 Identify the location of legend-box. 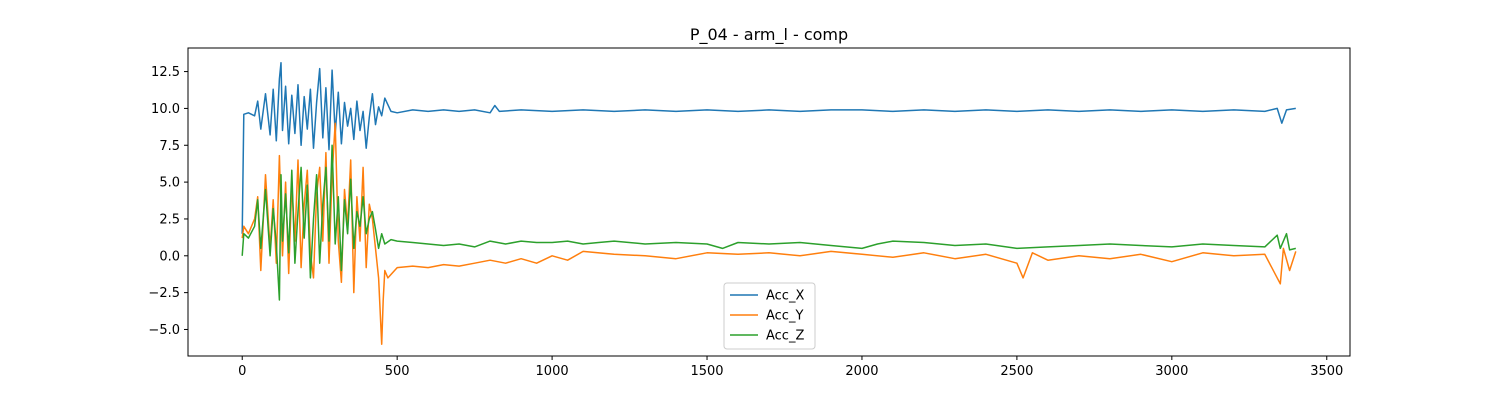
(769, 316).